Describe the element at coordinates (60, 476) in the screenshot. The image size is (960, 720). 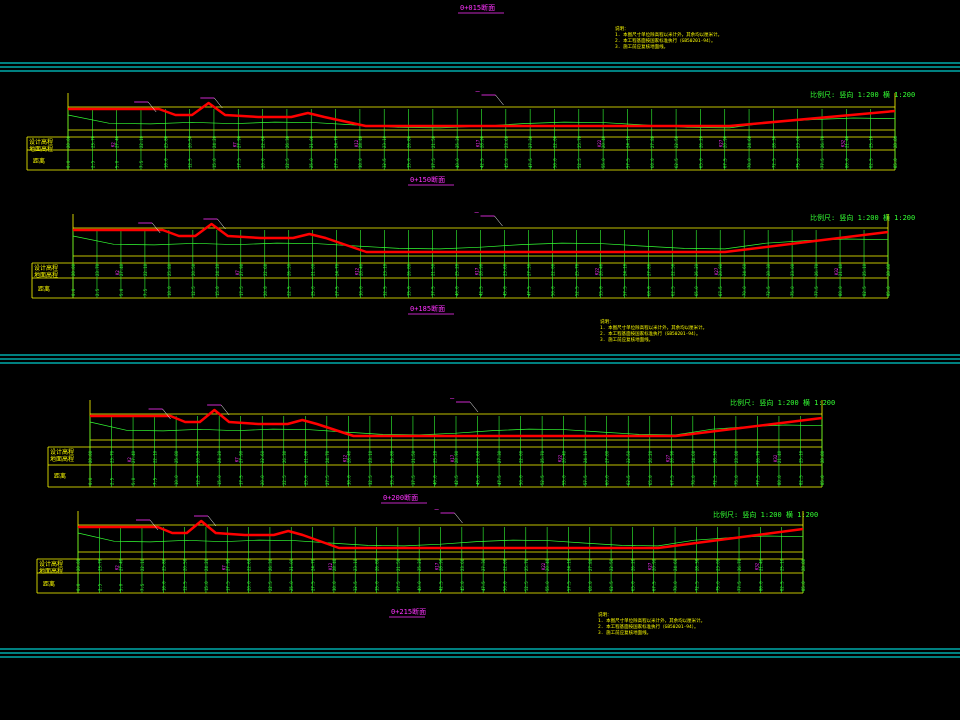
I see `table-label-distance: 距离` at that location.